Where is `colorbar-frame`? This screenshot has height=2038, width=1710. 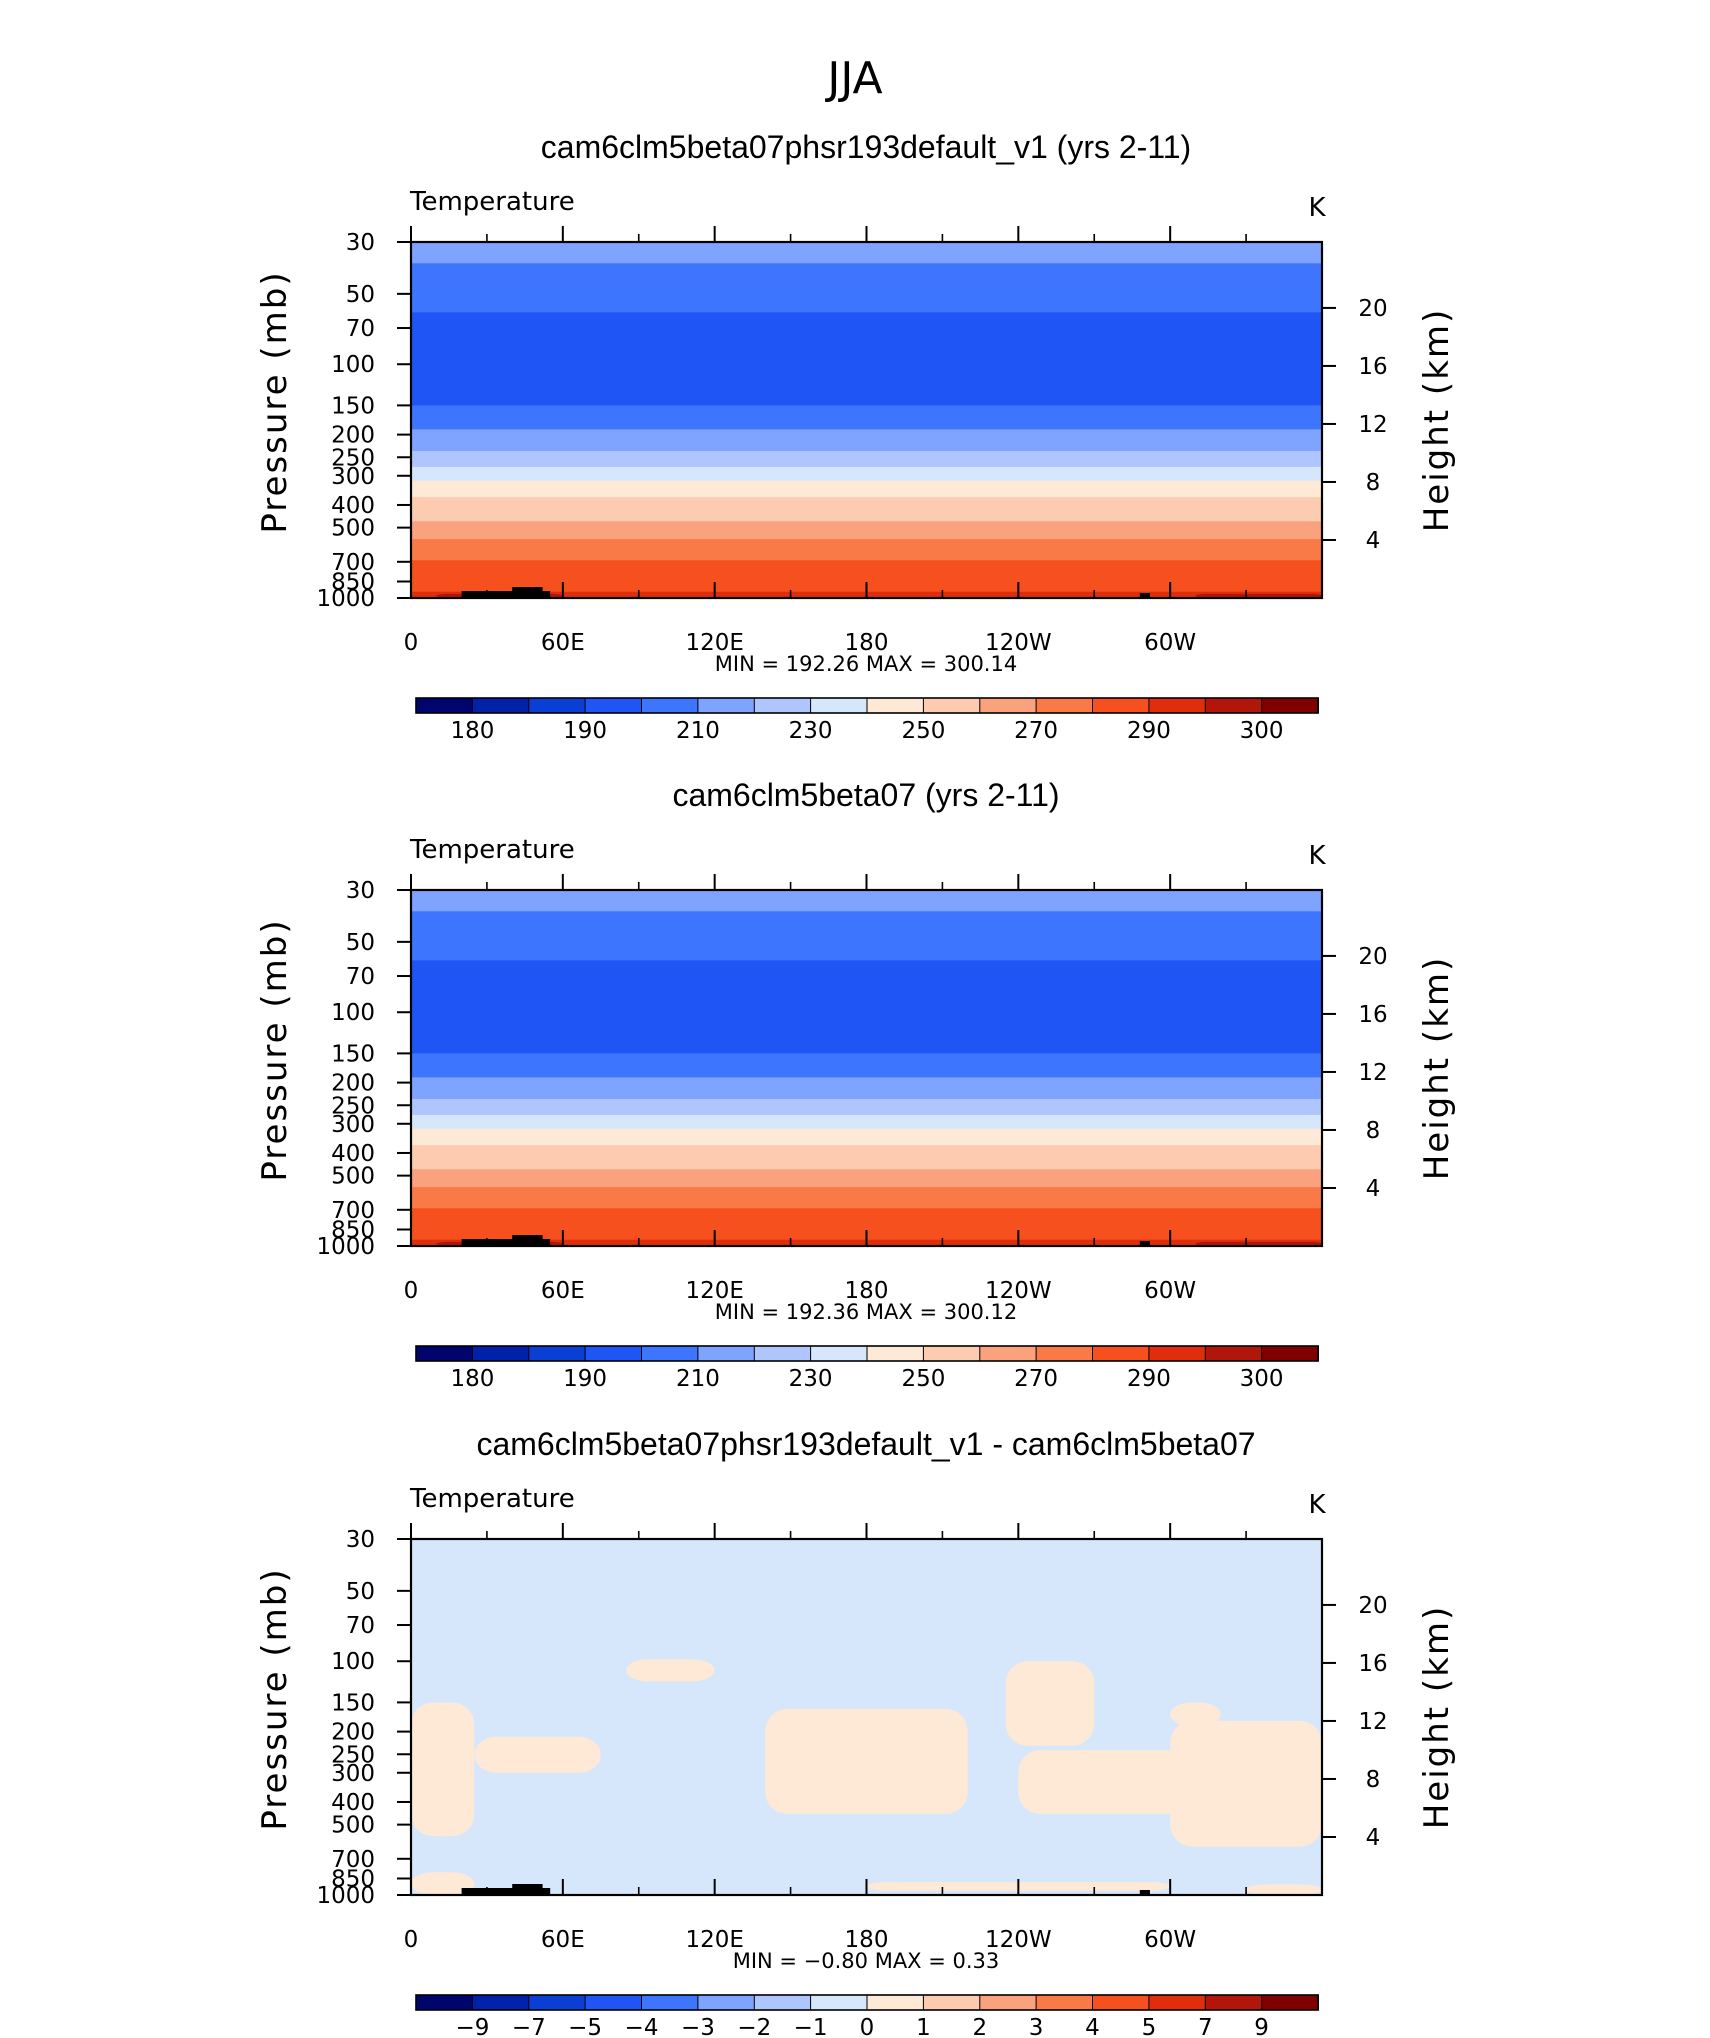 colorbar-frame is located at coordinates (867, 705).